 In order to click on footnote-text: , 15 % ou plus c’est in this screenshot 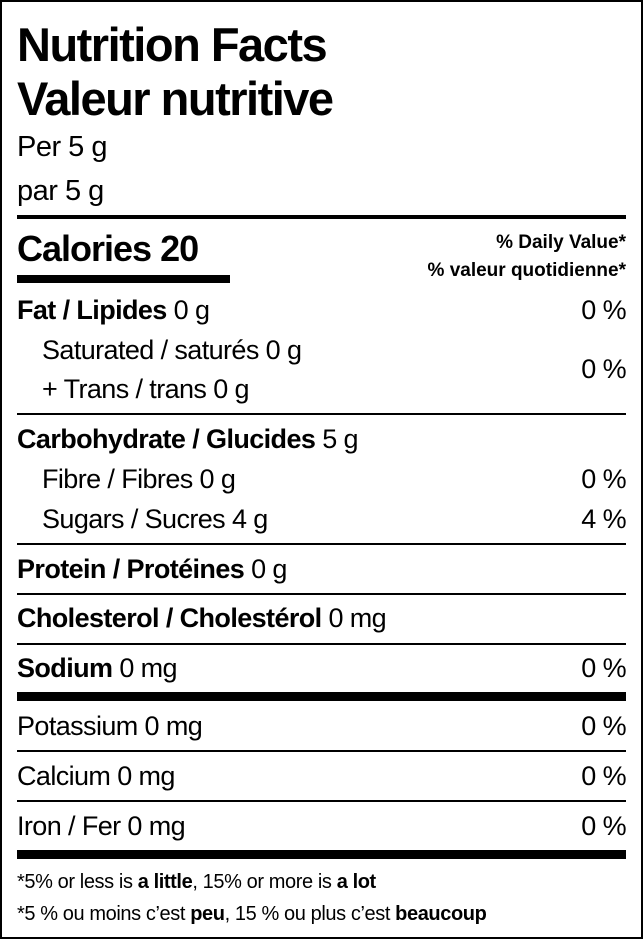, I will do `click(310, 914)`.